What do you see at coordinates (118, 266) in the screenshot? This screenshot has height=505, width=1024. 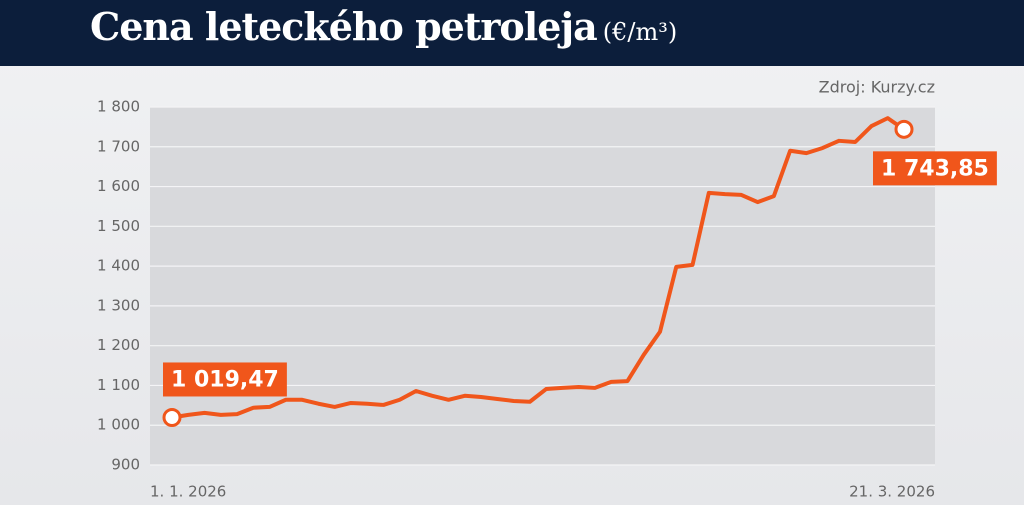 I see `y-tick-label: 1 400` at bounding box center [118, 266].